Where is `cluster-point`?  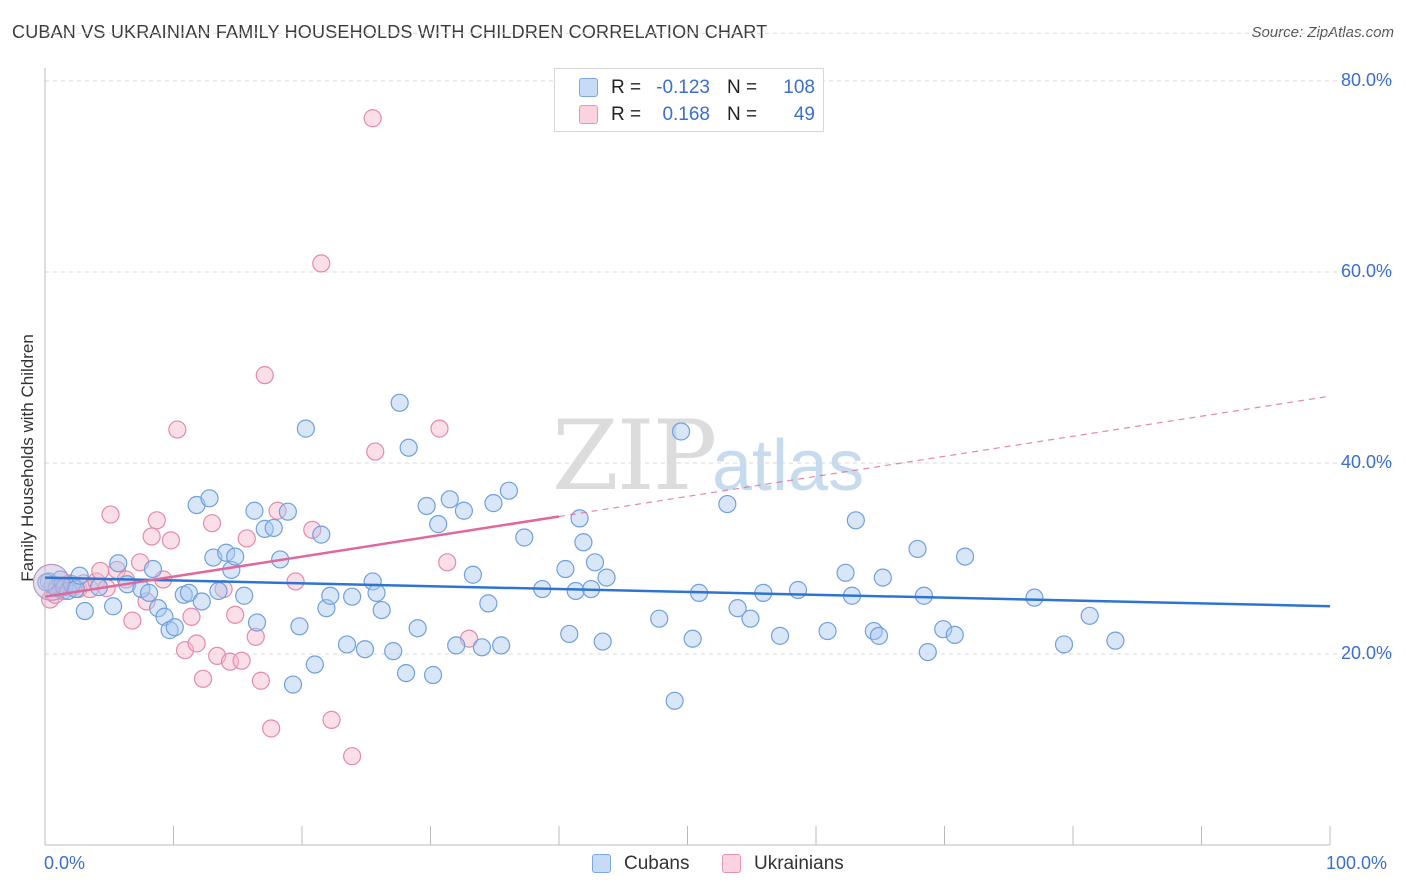 cluster-point is located at coordinates (51, 582).